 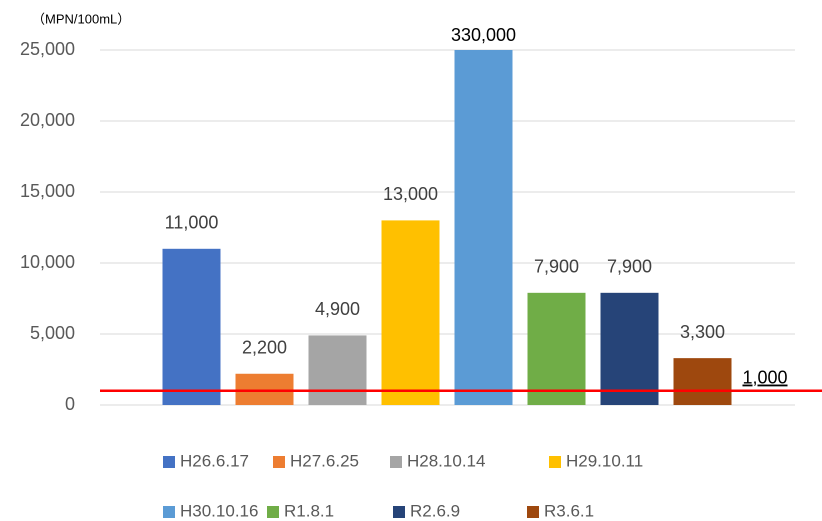 What do you see at coordinates (192, 223) in the screenshot?
I see `data-label: 11,000` at bounding box center [192, 223].